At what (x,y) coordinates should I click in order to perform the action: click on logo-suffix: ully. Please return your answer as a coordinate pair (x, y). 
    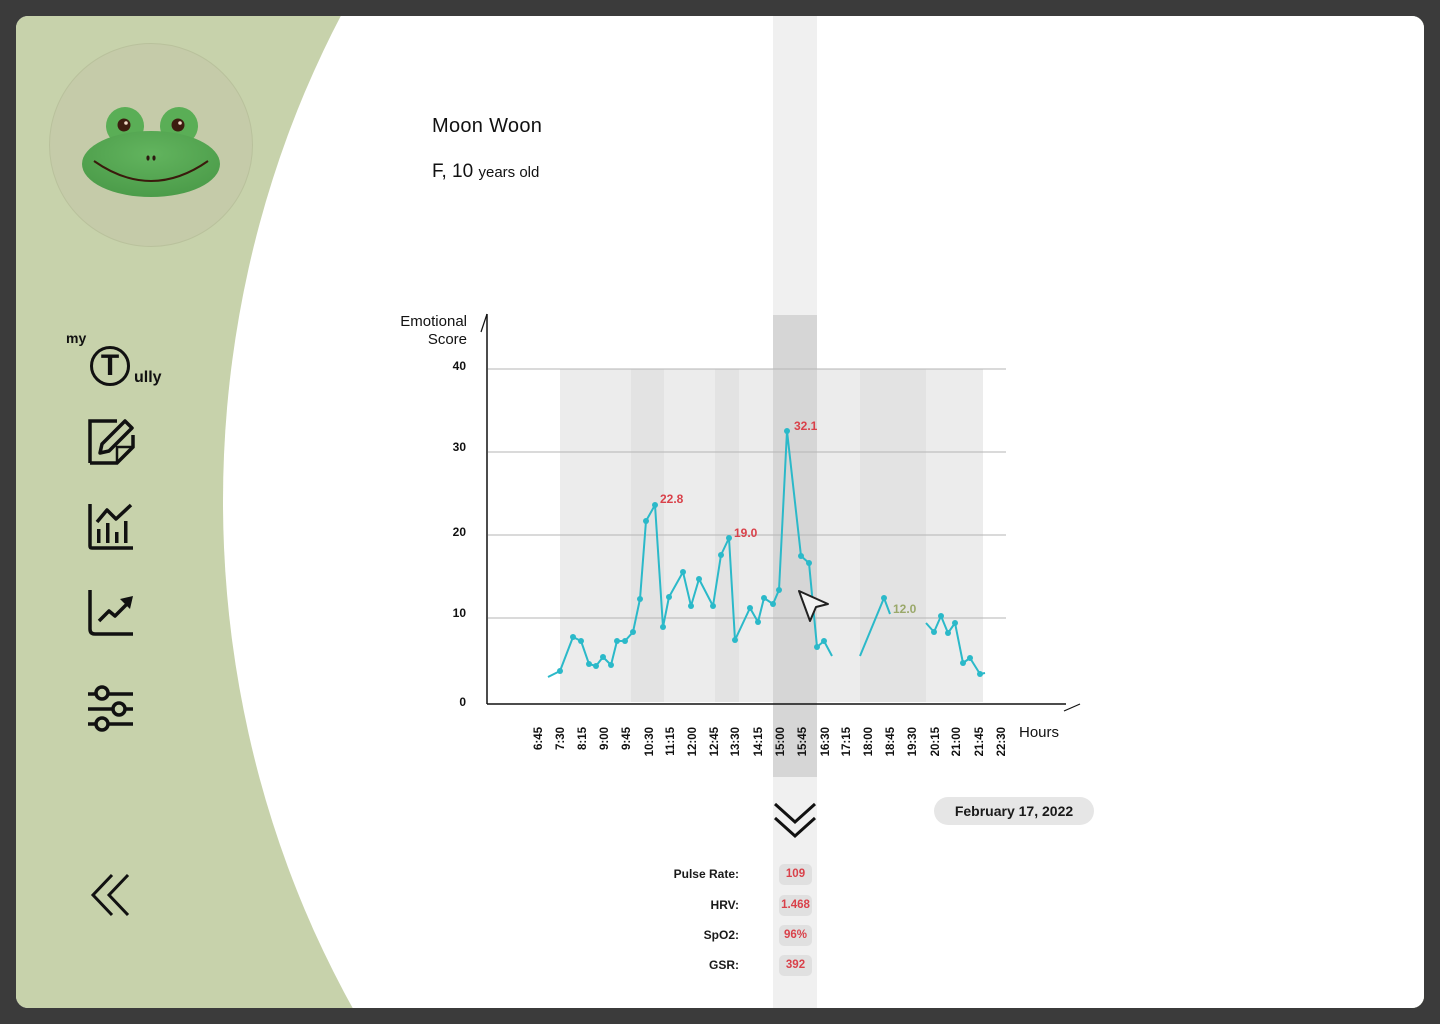
    Looking at the image, I should click on (148, 377).